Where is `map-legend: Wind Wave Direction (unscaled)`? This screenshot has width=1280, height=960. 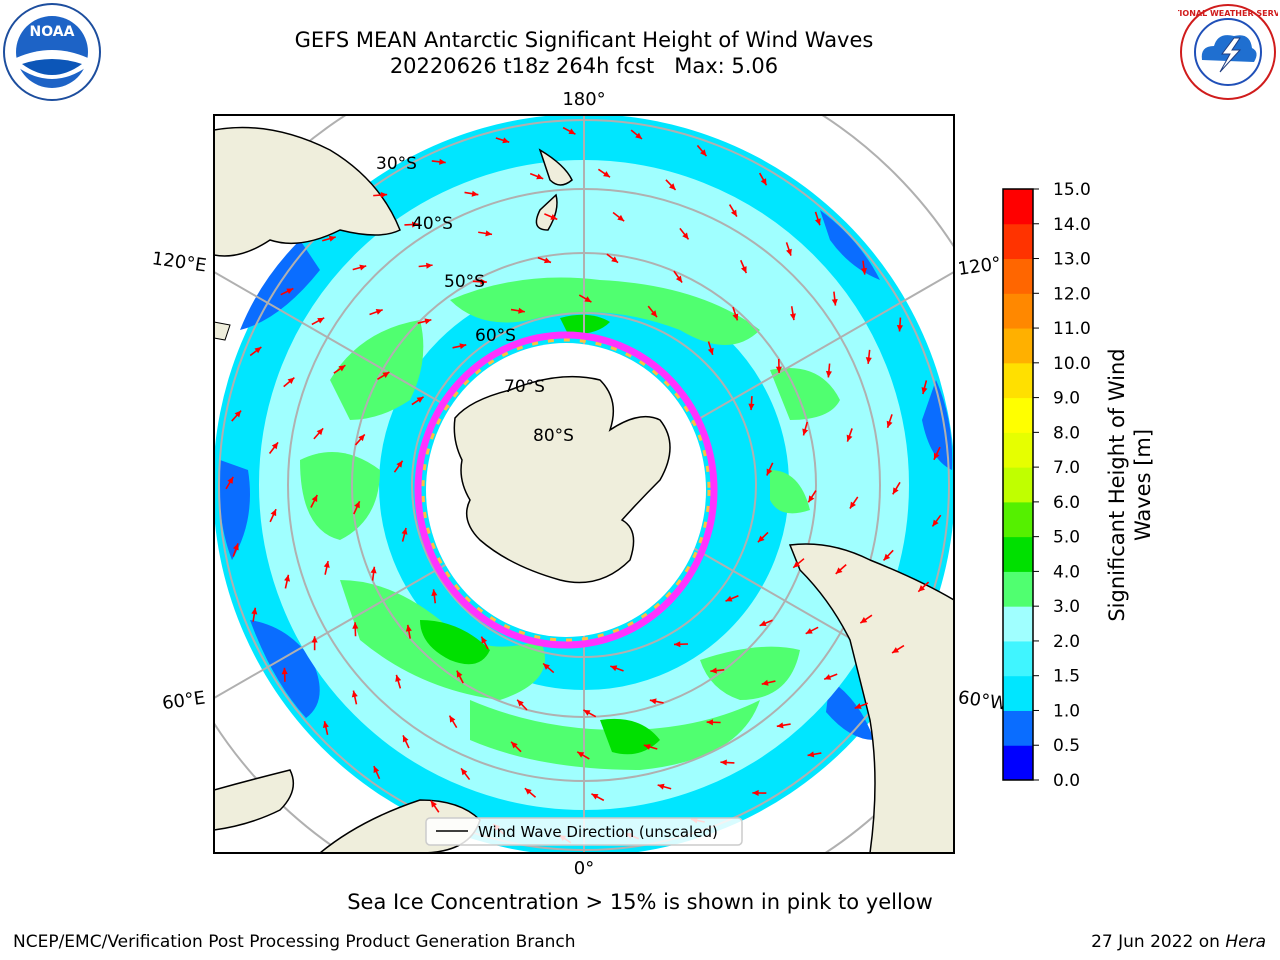 map-legend: Wind Wave Direction (unscaled) is located at coordinates (584, 831).